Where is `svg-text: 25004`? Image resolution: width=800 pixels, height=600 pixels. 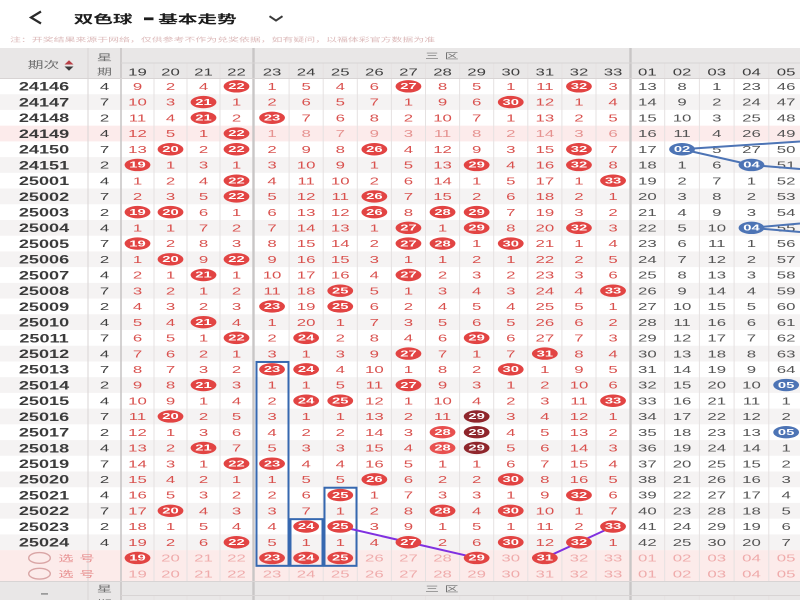 svg-text: 25004 is located at coordinates (44, 228).